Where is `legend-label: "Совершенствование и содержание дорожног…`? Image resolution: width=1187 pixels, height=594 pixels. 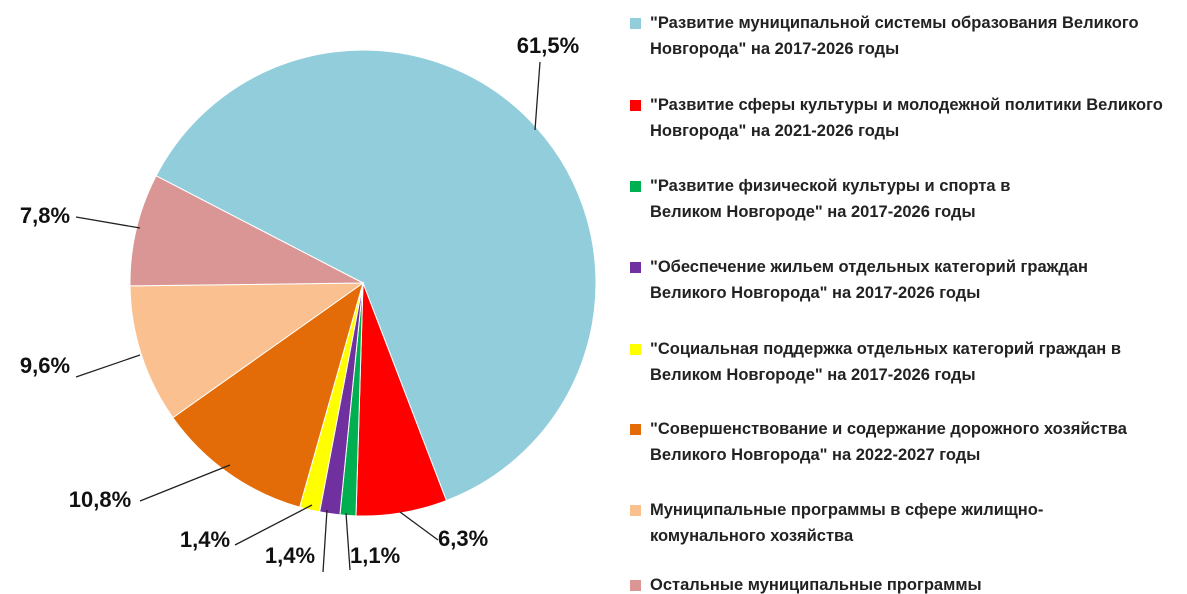 legend-label: "Совершенствование и содержание дорожног… is located at coordinates (888, 442).